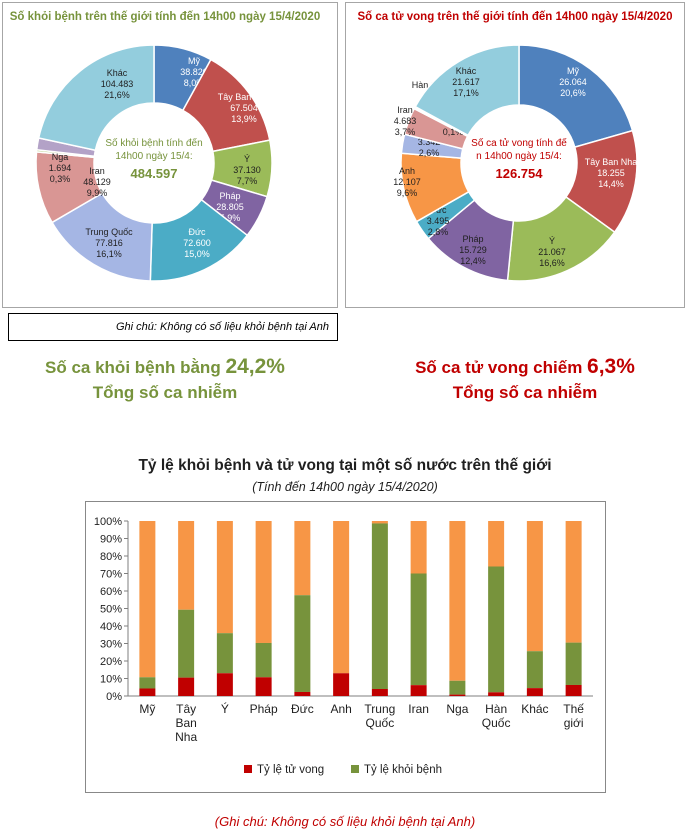 The height and width of the screenshot is (838, 700). Describe the element at coordinates (552, 252) in the screenshot. I see `pie-slice-label: Ý 21.067 16,6%` at that location.